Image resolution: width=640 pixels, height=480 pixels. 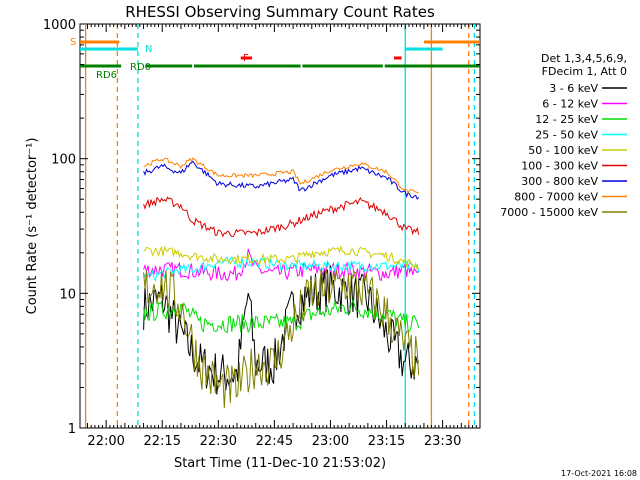 What do you see at coordinates (570, 104) in the screenshot?
I see `legend-label: 6 - 12 keV` at bounding box center [570, 104].